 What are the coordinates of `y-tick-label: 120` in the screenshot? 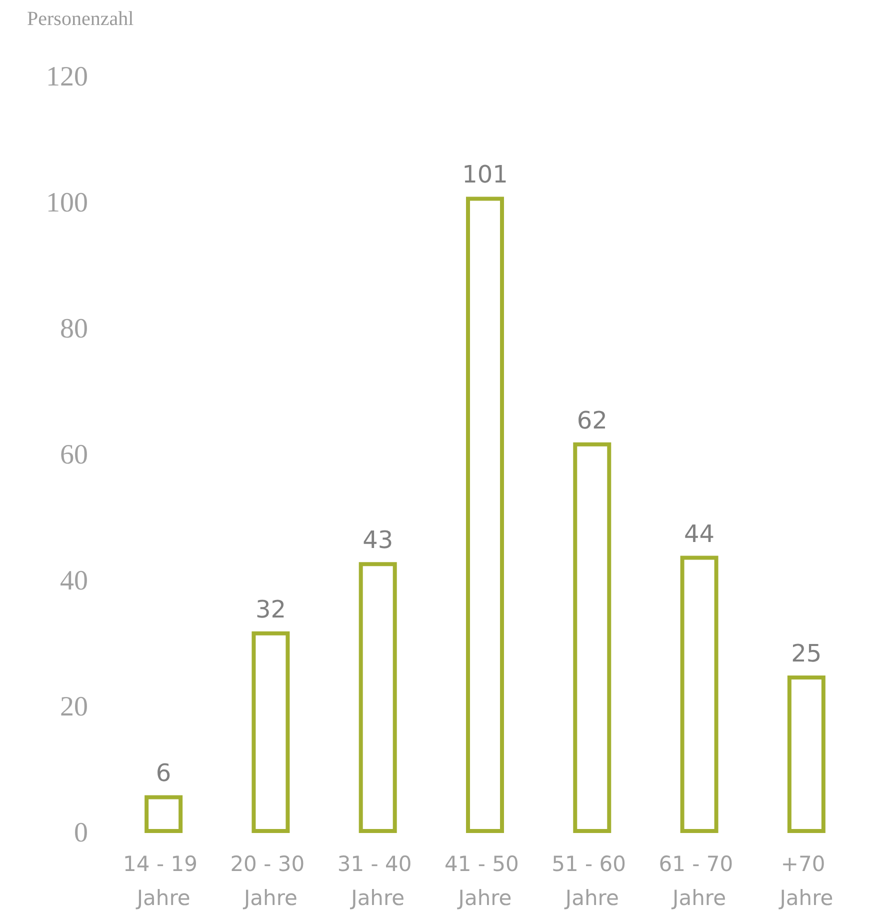 It's located at (67, 77).